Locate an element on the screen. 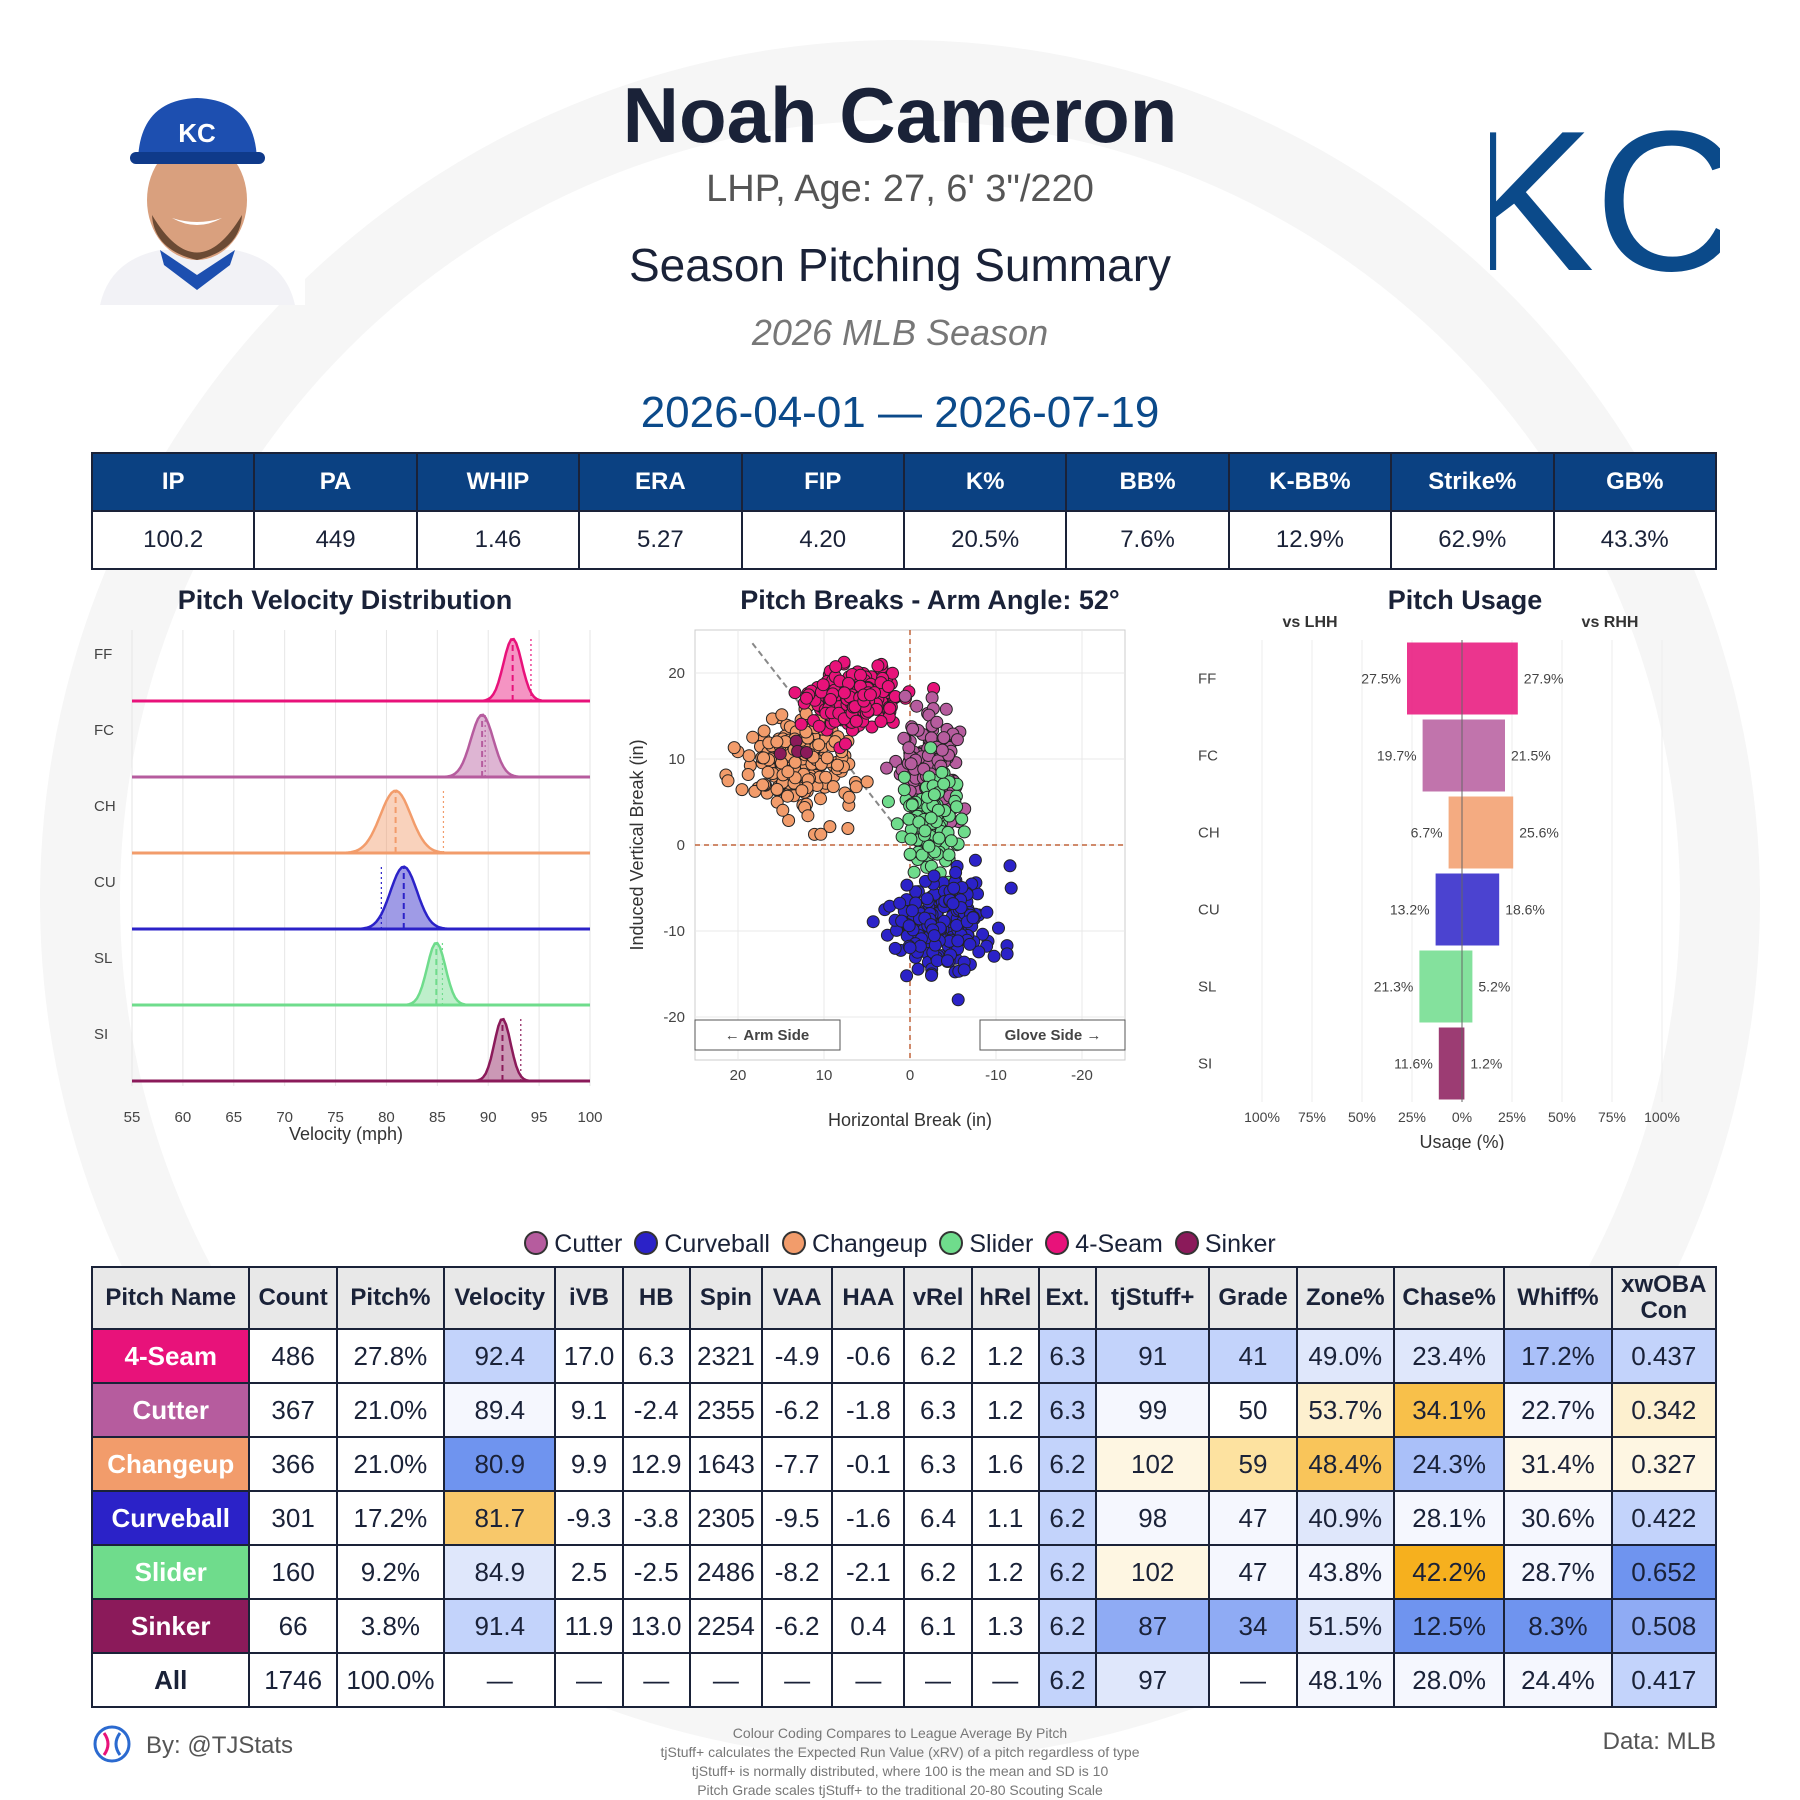  pitch-table-cell: 1643 is located at coordinates (726, 1464).